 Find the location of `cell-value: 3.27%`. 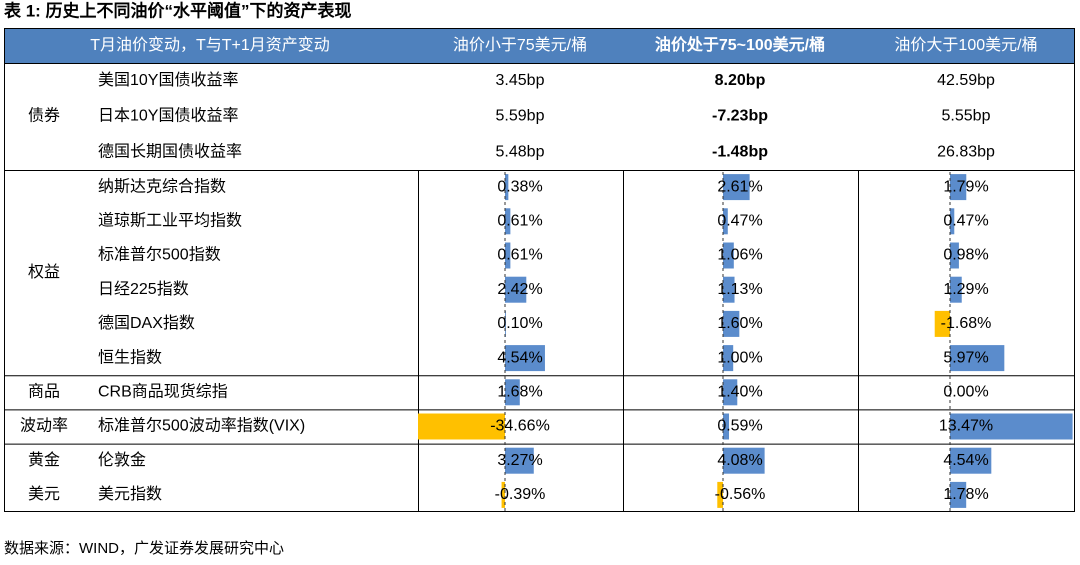

cell-value: 3.27% is located at coordinates (519, 460).